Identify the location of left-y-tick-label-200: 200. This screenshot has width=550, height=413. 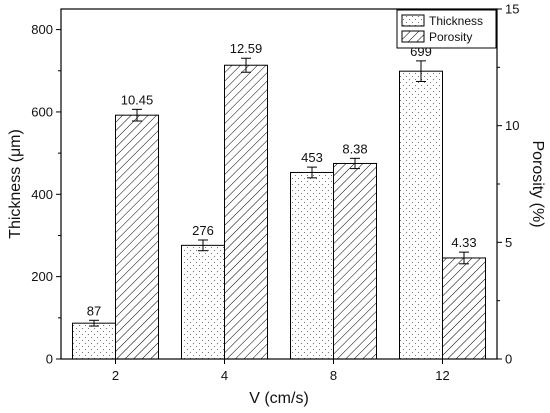
(42, 276).